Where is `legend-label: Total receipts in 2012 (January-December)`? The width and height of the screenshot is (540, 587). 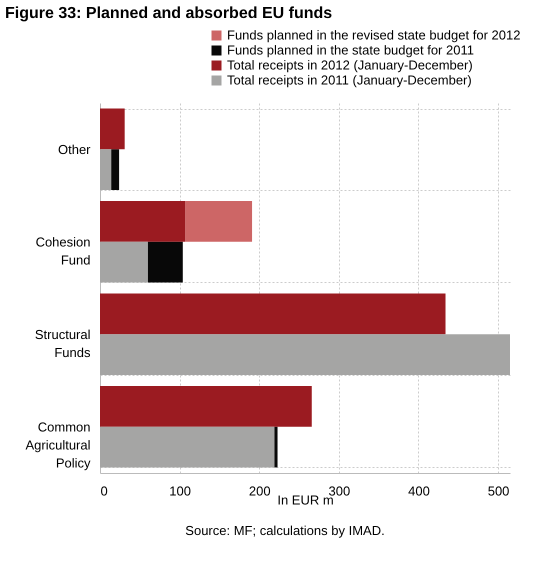
legend-label: Total receipts in 2012 (January-December) is located at coordinates (350, 65).